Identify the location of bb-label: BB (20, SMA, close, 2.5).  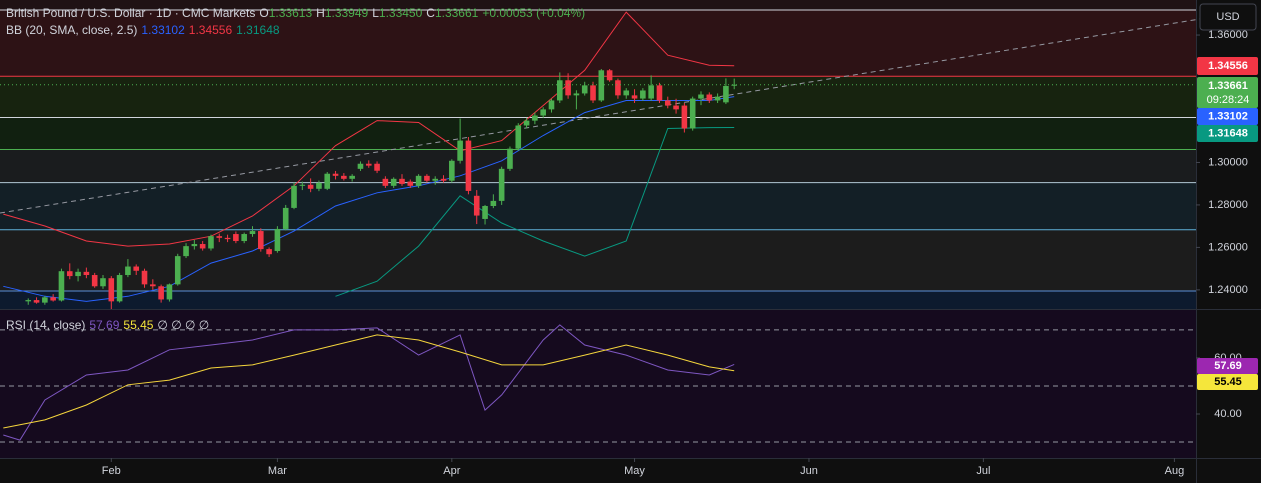
(72, 30).